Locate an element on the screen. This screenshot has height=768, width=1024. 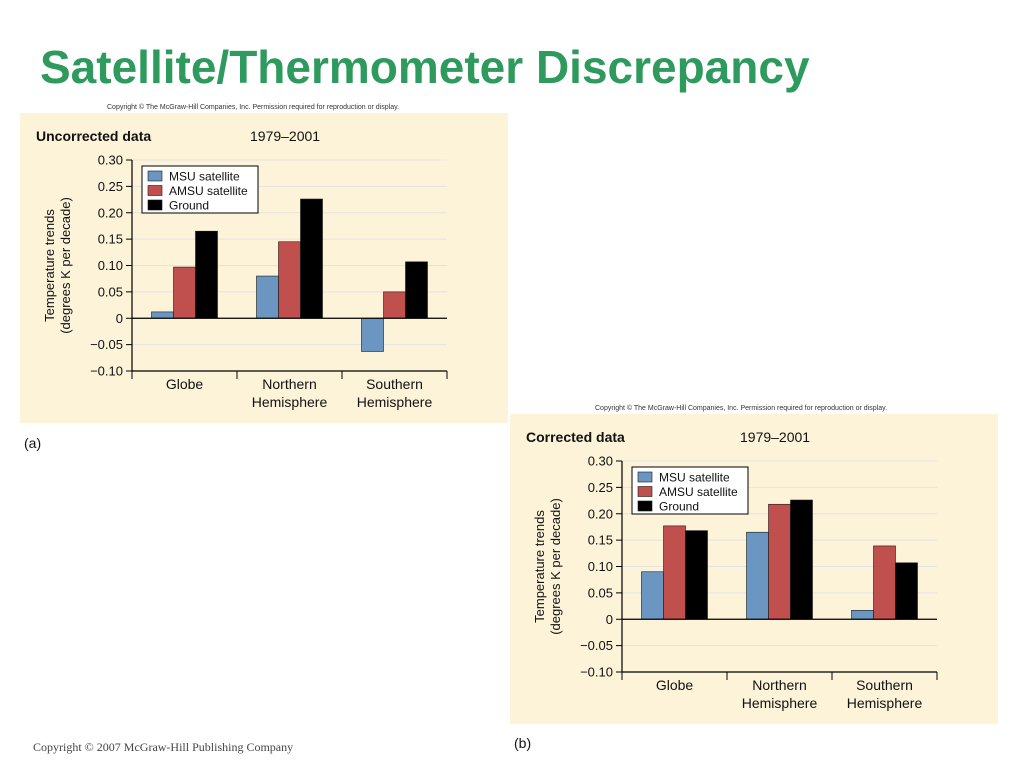
uncorrected-ytick-label: 0.05 is located at coordinates (110, 291).